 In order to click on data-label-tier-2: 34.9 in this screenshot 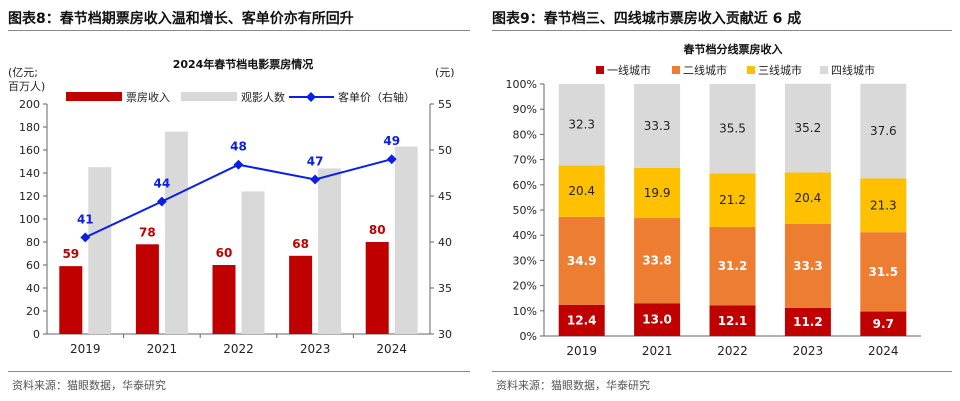, I will do `click(582, 261)`.